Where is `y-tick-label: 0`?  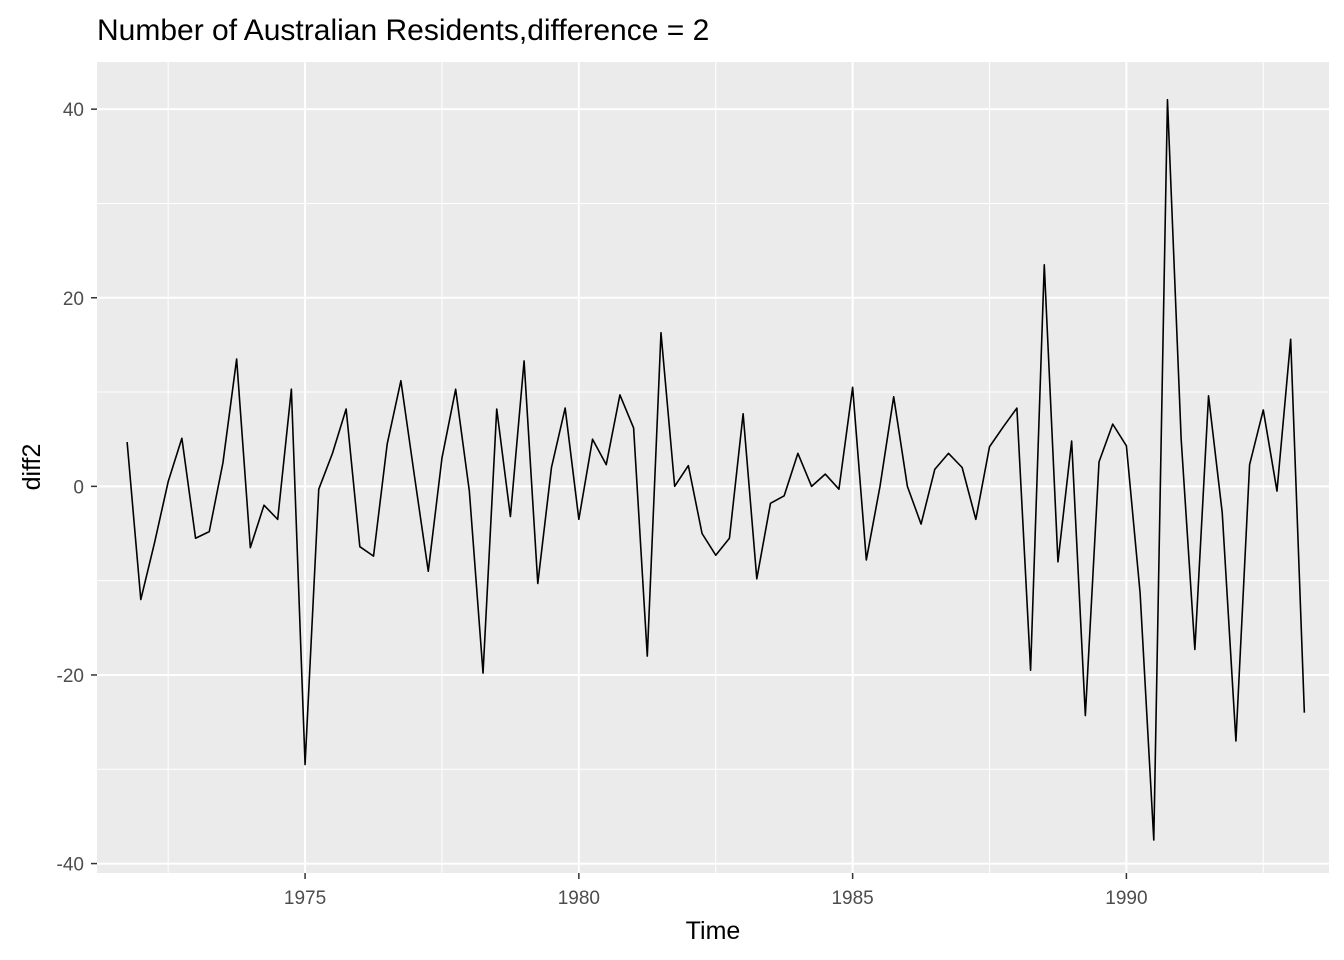 y-tick-label: 0 is located at coordinates (78, 487).